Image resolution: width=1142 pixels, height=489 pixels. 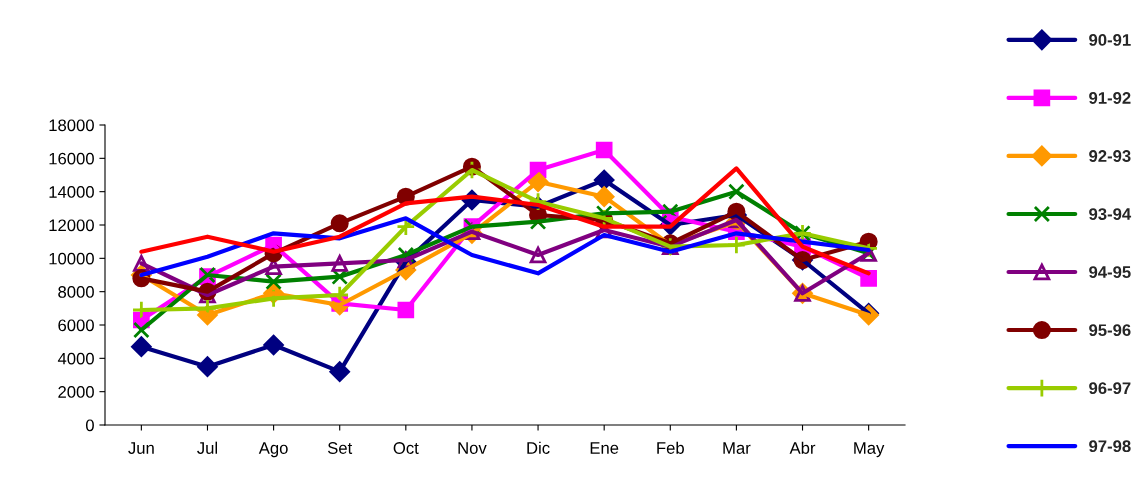 I want to click on legend-label: 95-96, so click(x=1110, y=330).